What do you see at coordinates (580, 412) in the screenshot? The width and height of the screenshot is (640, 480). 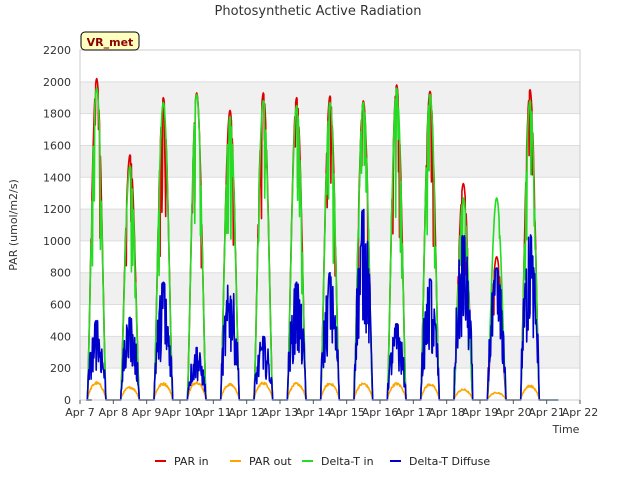 I see `x-tick-label: Apr 22` at bounding box center [580, 412].